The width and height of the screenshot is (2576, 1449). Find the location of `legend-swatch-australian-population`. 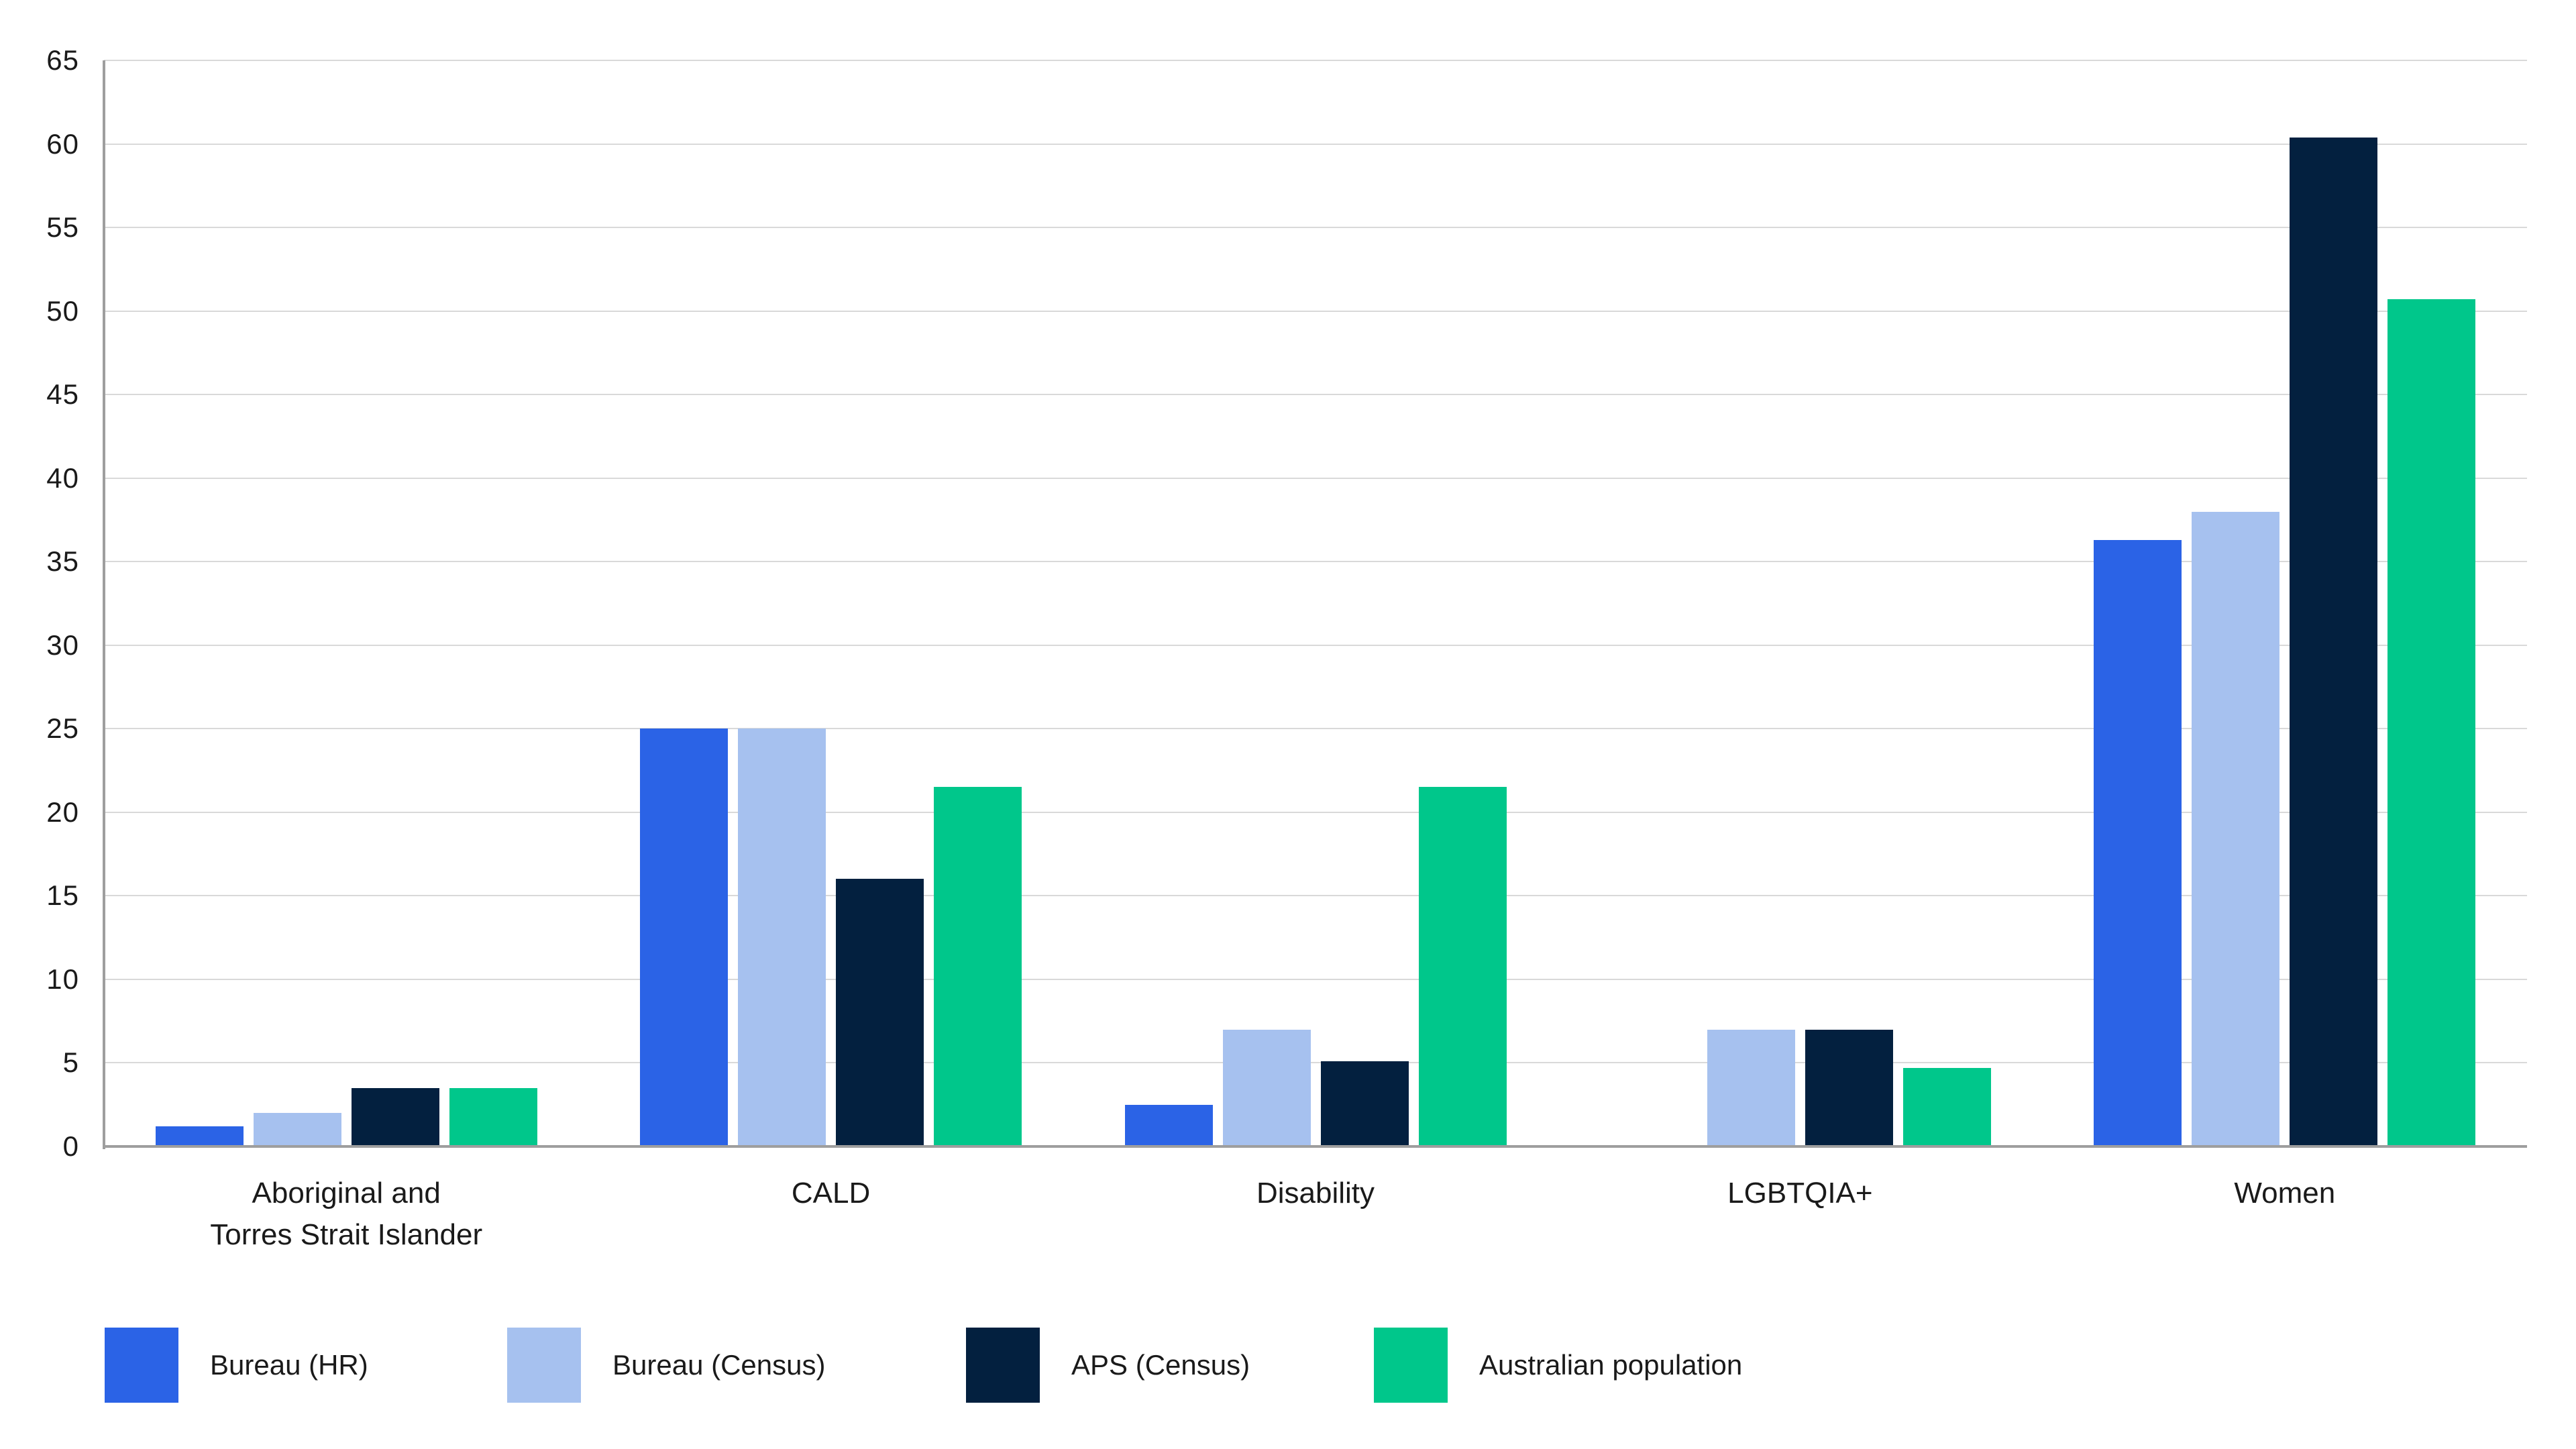

legend-swatch-australian-population is located at coordinates (1411, 1365).